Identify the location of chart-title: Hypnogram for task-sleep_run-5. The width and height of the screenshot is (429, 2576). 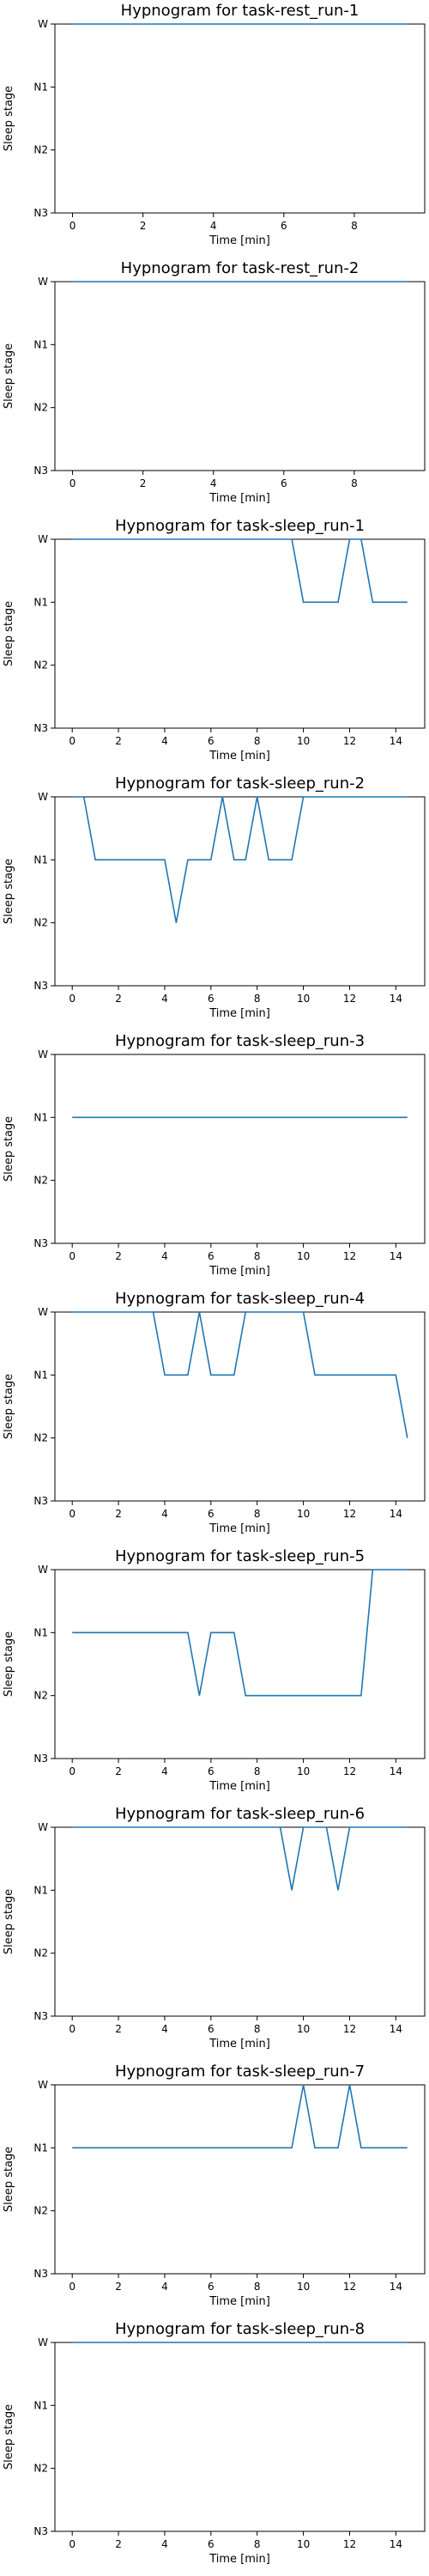
(240, 1556).